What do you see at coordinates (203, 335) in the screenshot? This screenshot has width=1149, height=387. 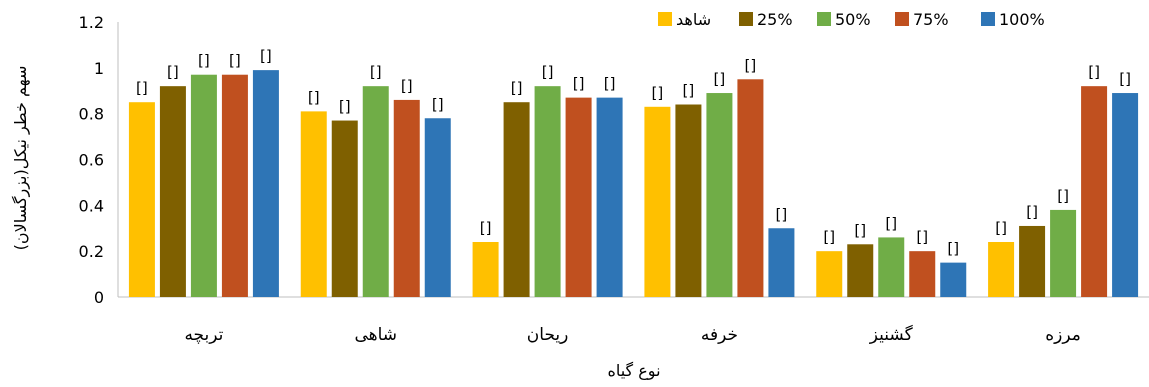 I see `category-label: تربچه` at bounding box center [203, 335].